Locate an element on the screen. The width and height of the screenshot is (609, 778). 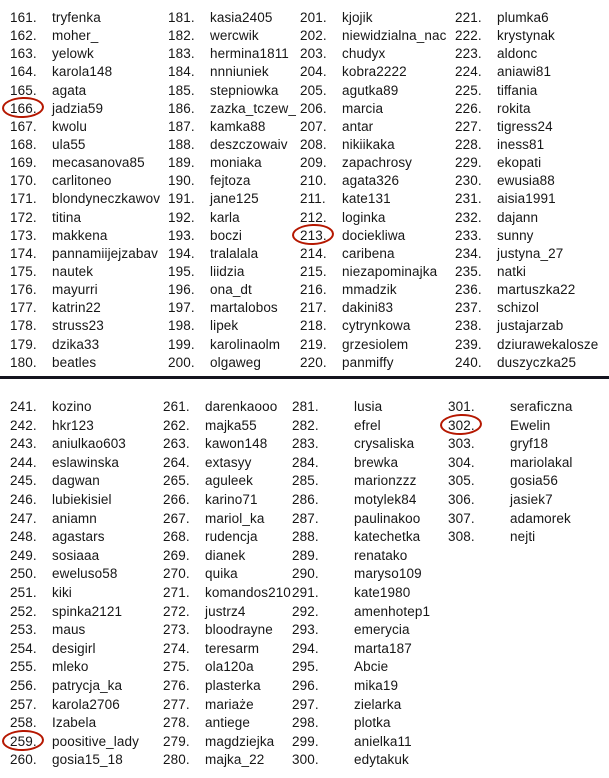
list-item: 289. renatako is located at coordinates (361, 556).